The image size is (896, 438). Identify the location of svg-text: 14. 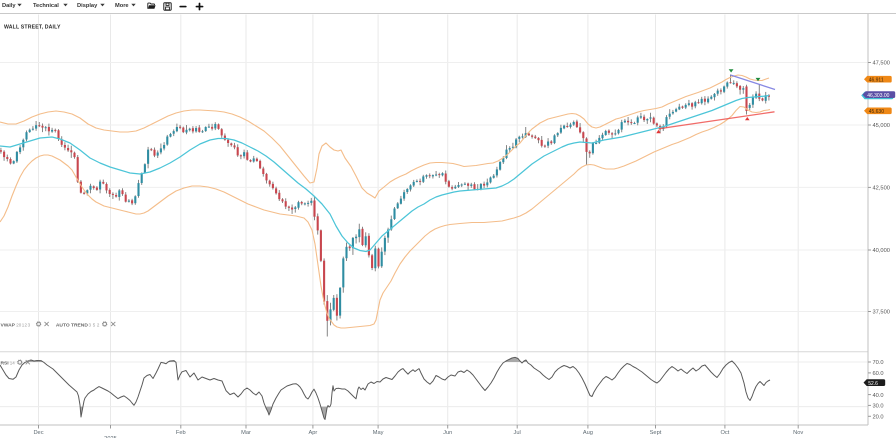
(13, 363).